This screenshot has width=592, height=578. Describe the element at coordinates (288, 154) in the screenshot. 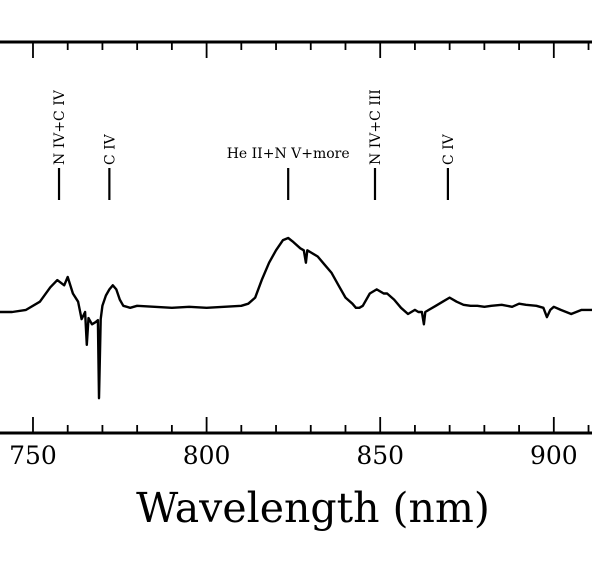

I see `line-id-label: He II+N V+more` at that location.